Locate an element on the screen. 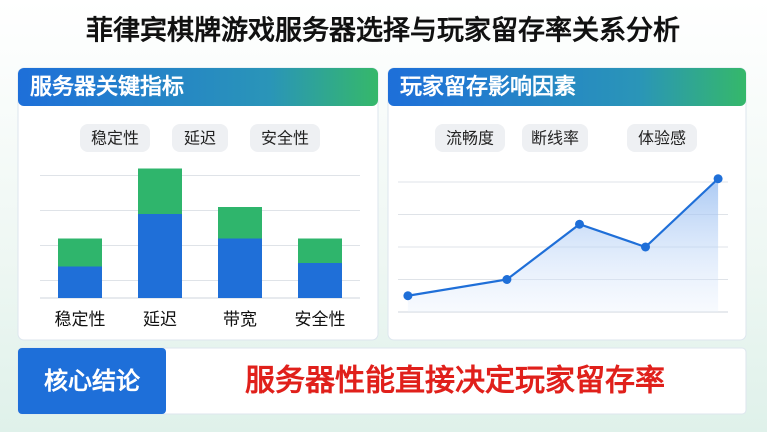 This screenshot has height=436, width=767. x-tick-label: 稳定性 is located at coordinates (80, 320).